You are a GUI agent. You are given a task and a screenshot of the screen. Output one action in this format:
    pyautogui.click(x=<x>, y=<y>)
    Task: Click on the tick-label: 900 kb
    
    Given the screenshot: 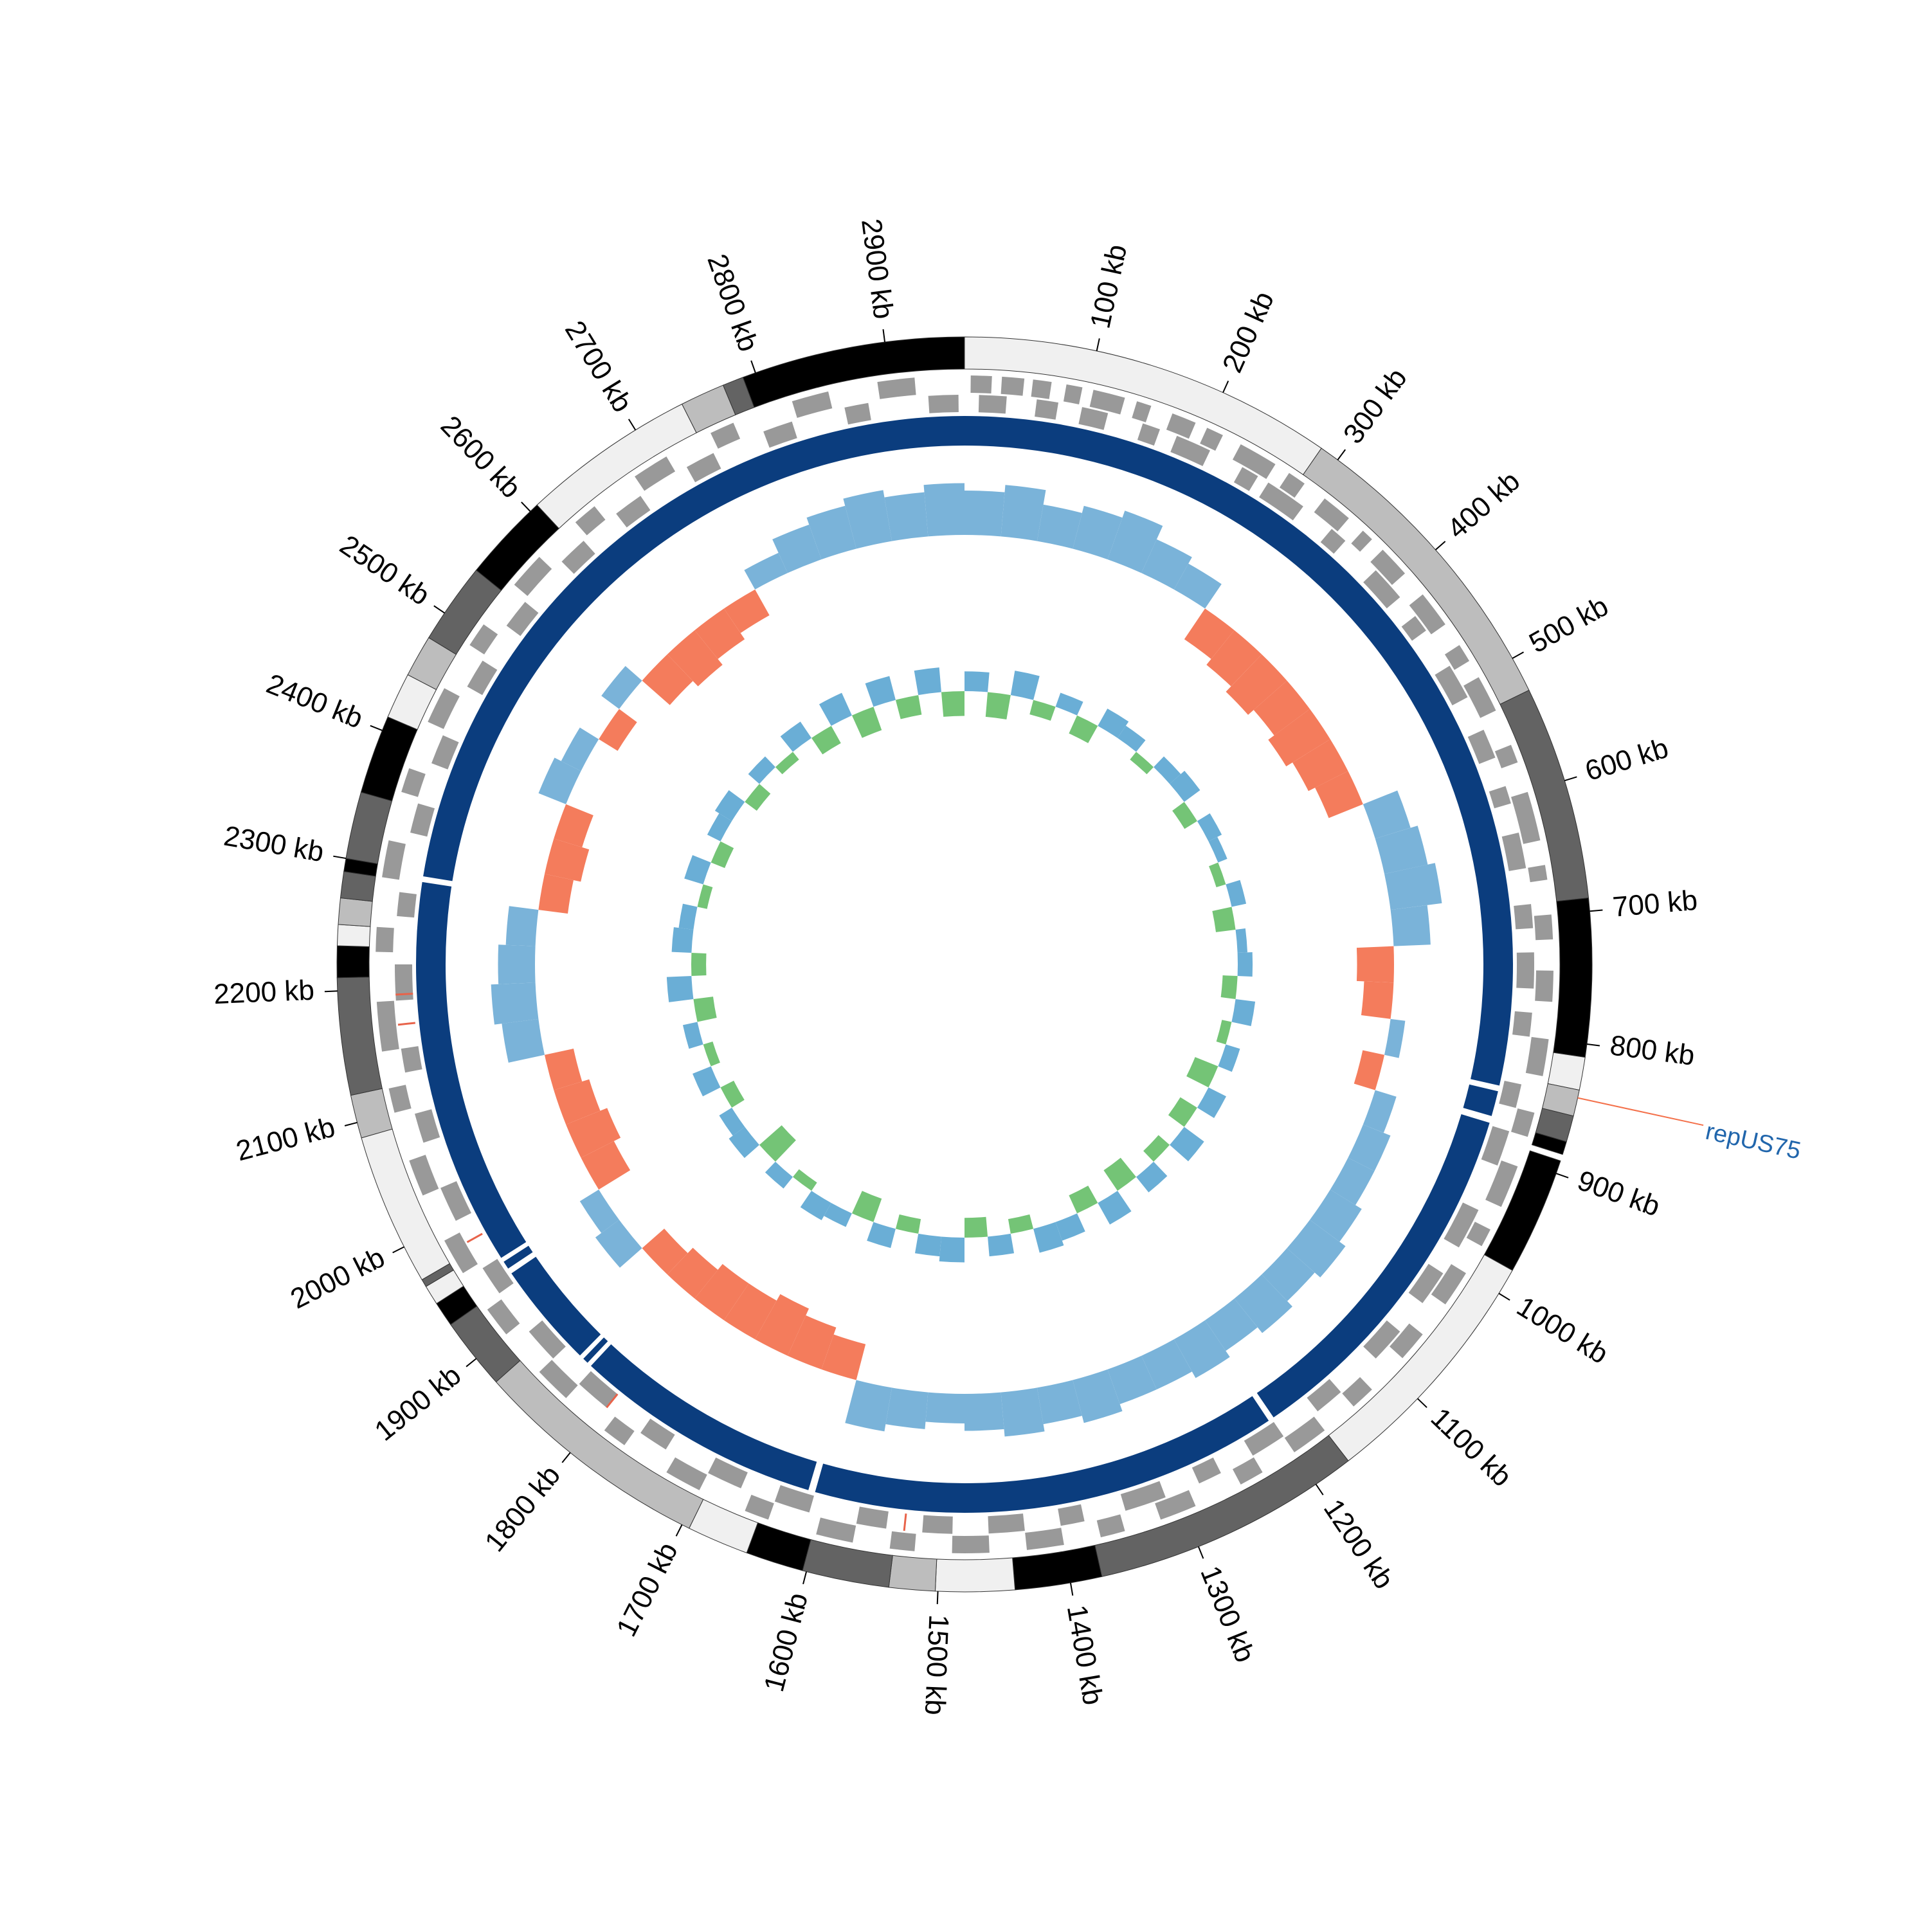 What is the action you would take?
    pyautogui.click(x=1618, y=1193)
    